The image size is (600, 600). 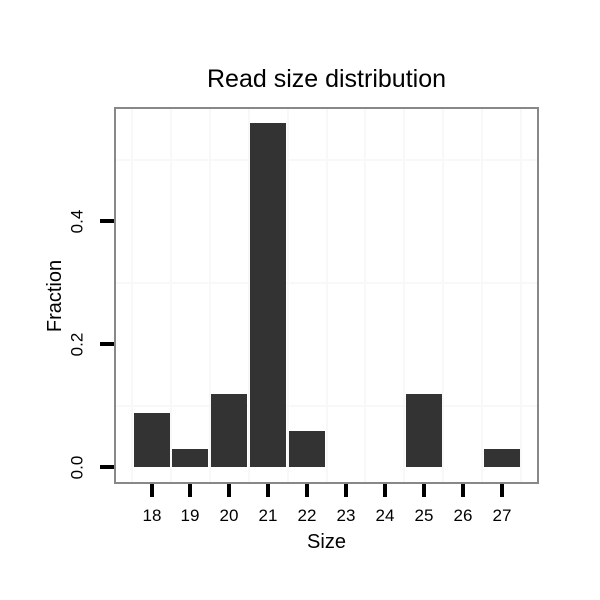 What do you see at coordinates (77, 467) in the screenshot?
I see `y-tick-label: 0.0` at bounding box center [77, 467].